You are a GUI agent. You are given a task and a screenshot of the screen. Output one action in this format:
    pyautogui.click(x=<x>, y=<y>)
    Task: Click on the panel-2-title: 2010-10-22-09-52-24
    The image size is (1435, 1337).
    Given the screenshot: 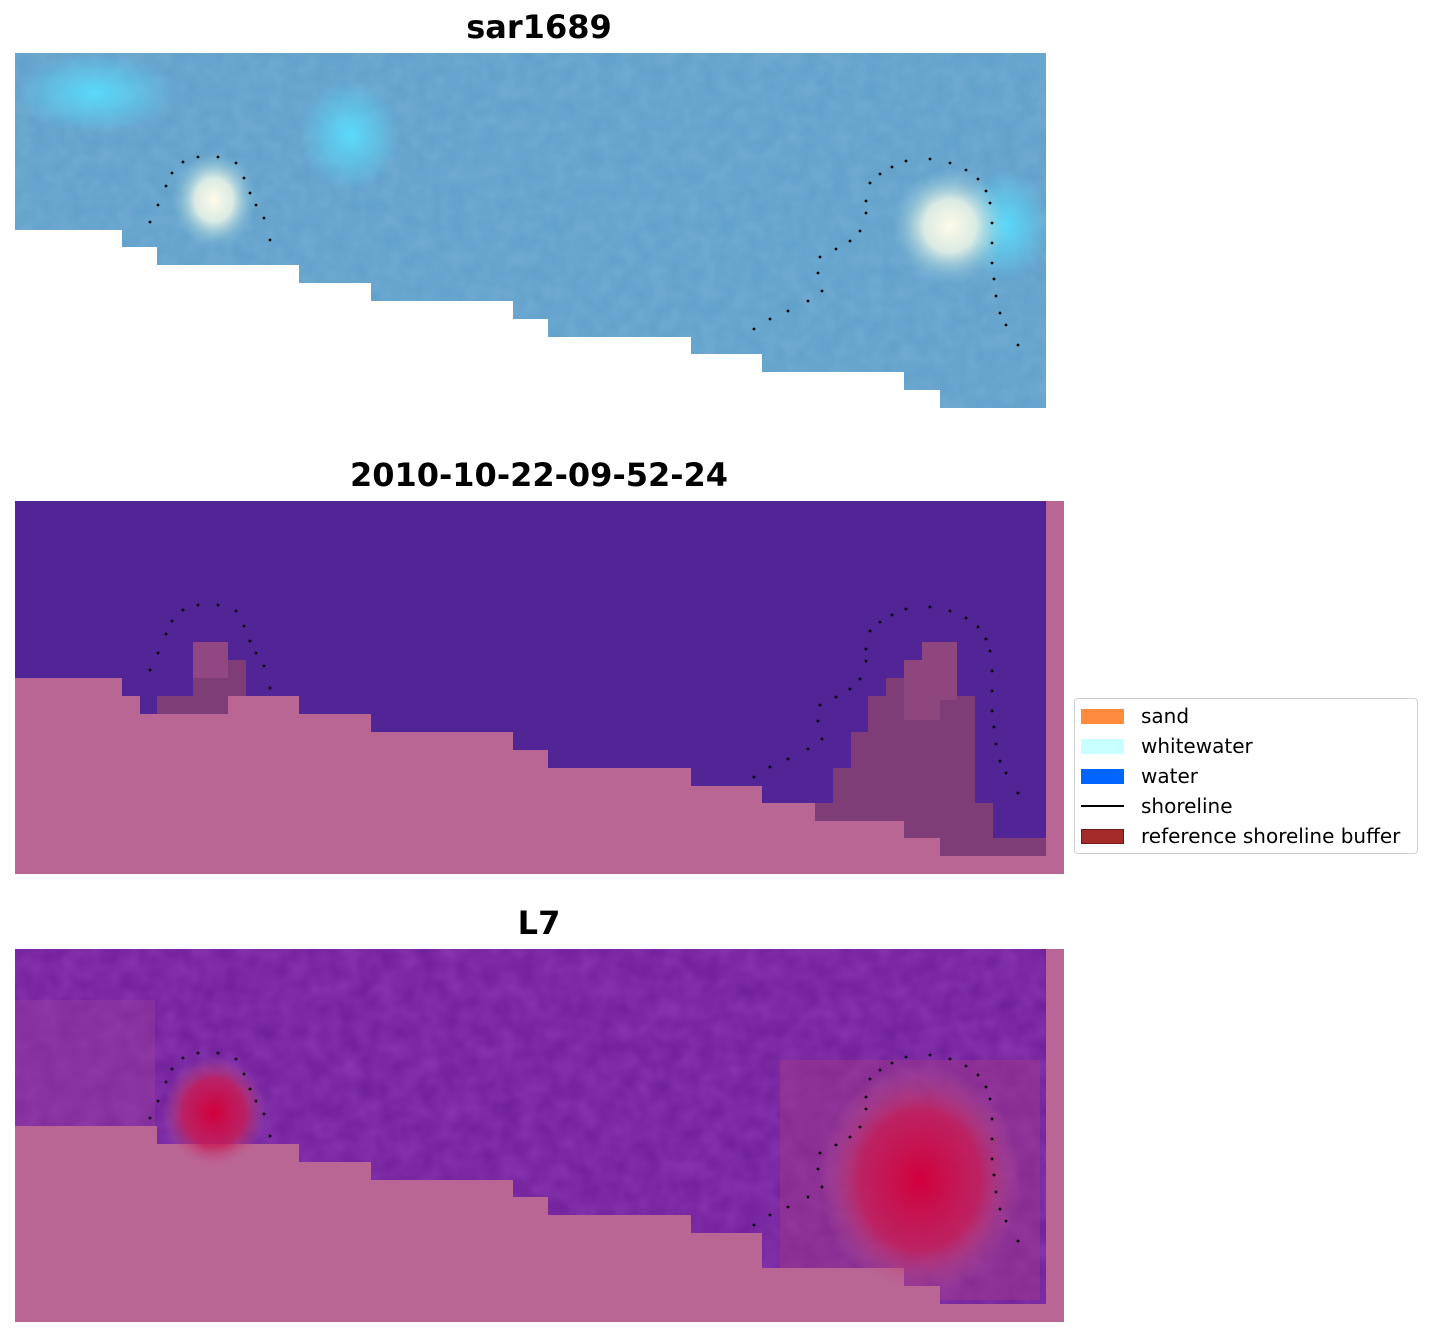 What is the action you would take?
    pyautogui.click(x=539, y=475)
    